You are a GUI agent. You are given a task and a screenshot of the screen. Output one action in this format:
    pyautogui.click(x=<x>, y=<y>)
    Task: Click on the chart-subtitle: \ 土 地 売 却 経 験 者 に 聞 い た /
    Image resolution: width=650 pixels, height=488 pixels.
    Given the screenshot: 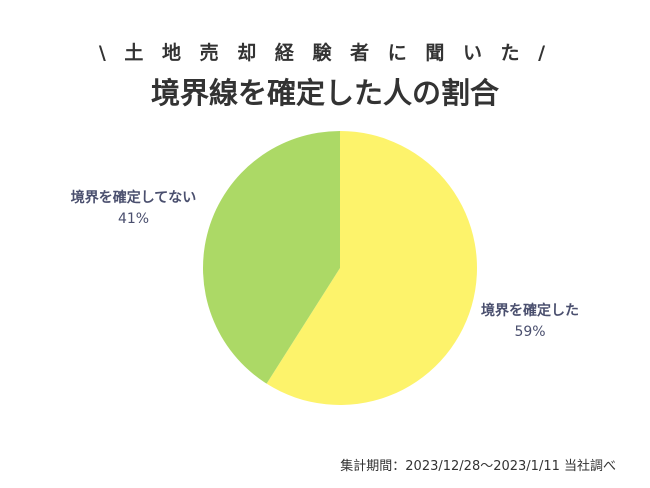 What is the action you would take?
    pyautogui.click(x=325, y=53)
    